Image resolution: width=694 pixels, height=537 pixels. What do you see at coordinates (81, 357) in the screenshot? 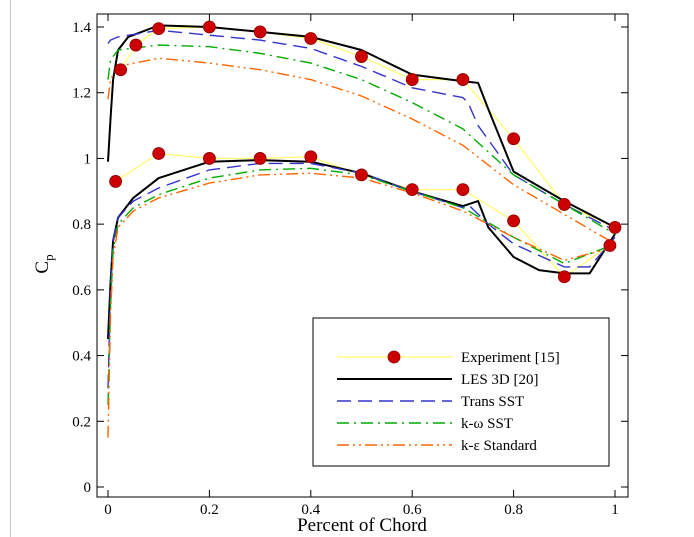
I see `y-tick-label: 0.4` at bounding box center [81, 357].